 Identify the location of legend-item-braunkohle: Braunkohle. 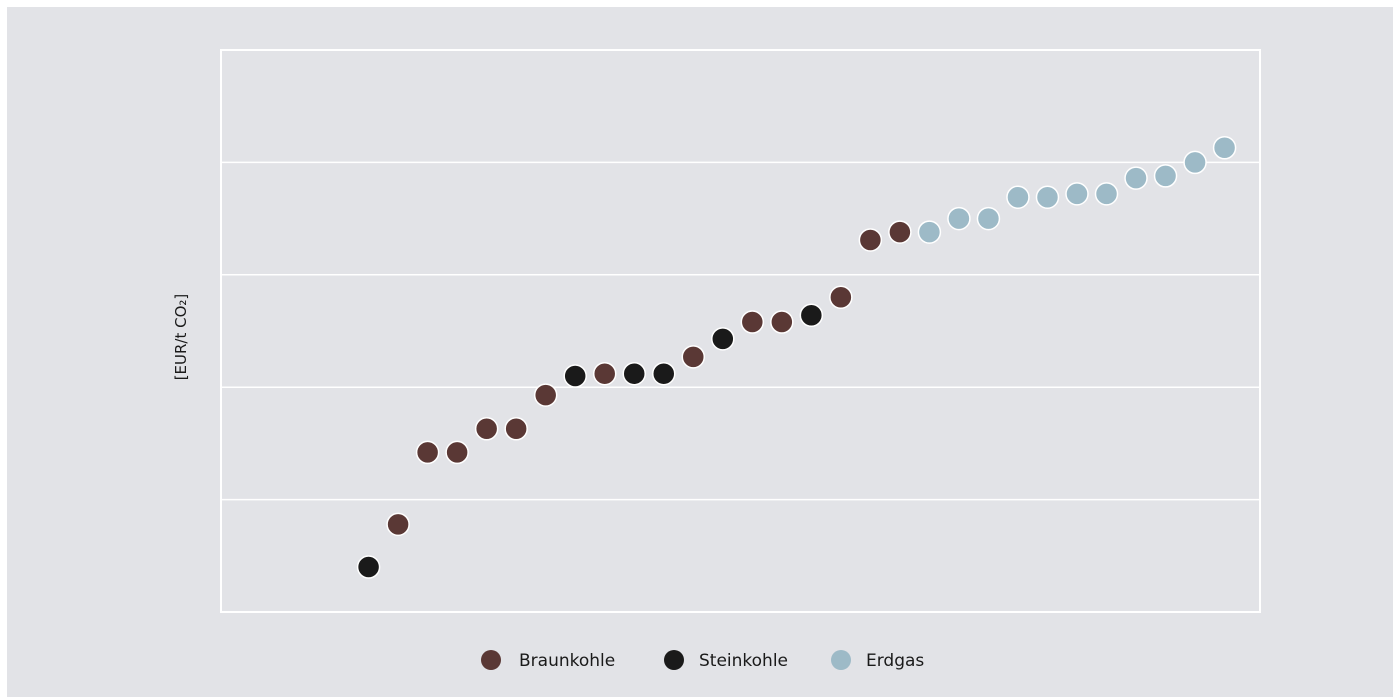
(548, 660).